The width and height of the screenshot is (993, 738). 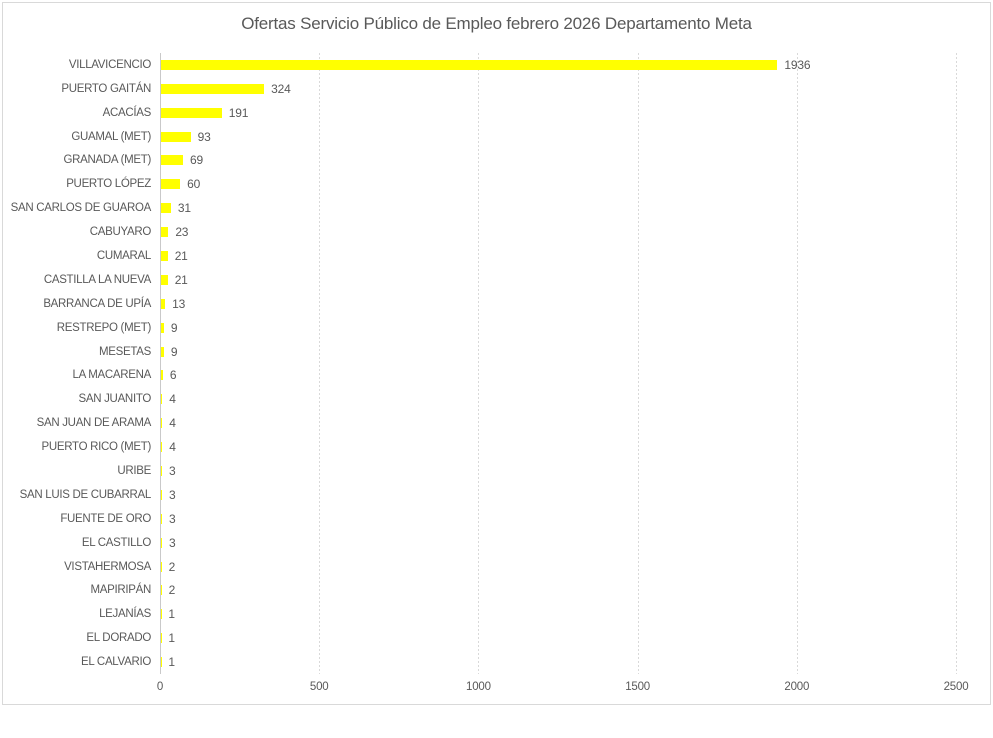 What do you see at coordinates (111, 136) in the screenshot?
I see `category-label: GUAMAL (MET)` at bounding box center [111, 136].